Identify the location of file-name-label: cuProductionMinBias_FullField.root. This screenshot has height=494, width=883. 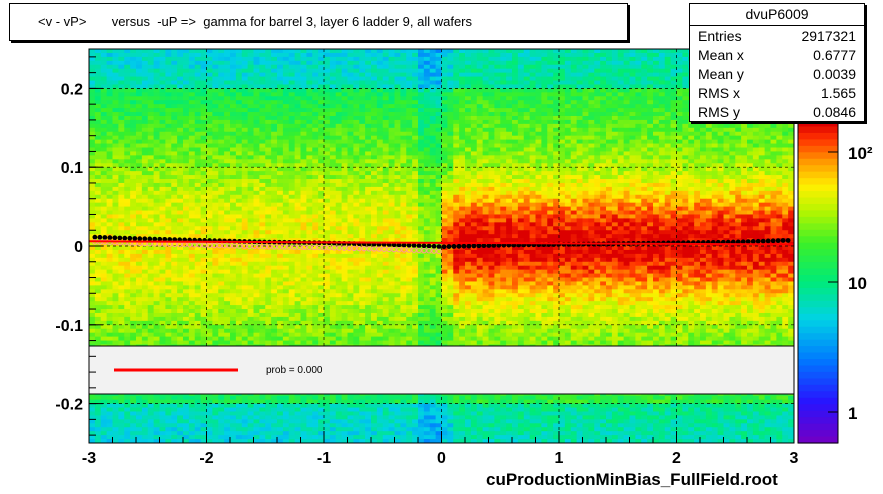
(632, 479).